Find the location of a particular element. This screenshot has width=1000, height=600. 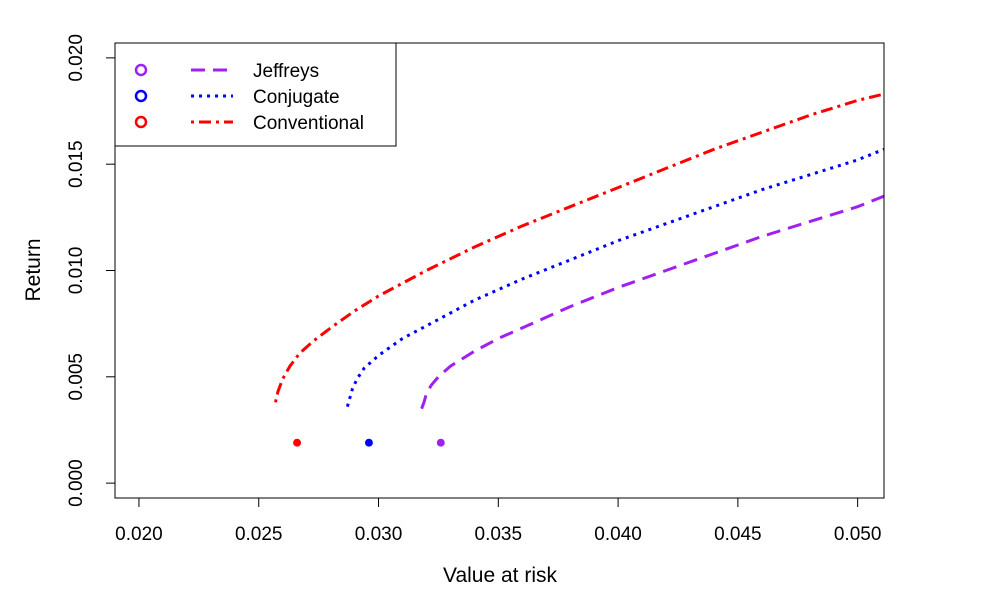

y-tick-label: 0.000 is located at coordinates (76, 483).